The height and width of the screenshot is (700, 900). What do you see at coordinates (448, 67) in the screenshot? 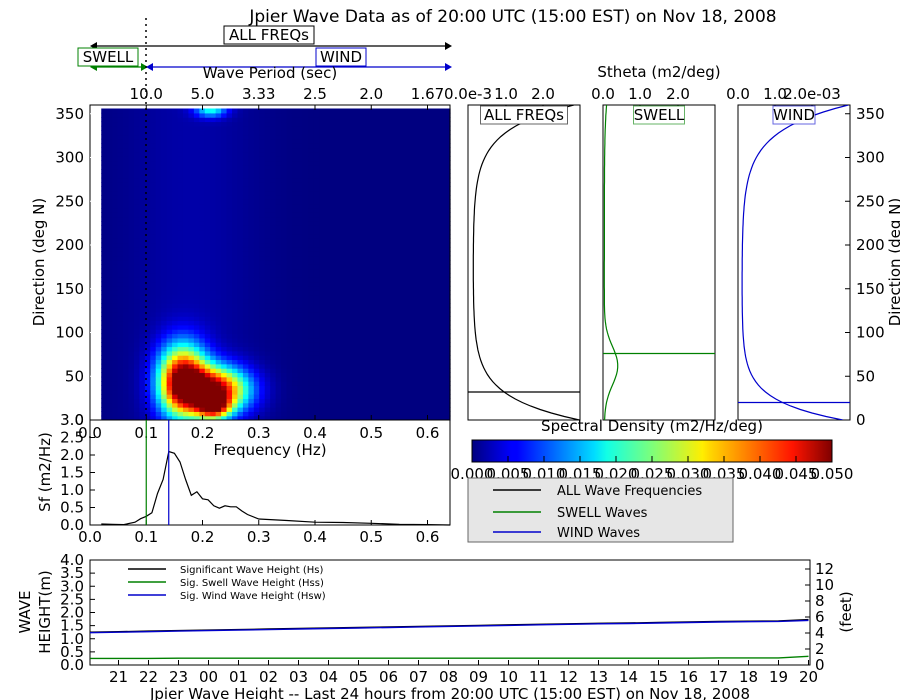
I see `wind-arrow-right` at bounding box center [448, 67].